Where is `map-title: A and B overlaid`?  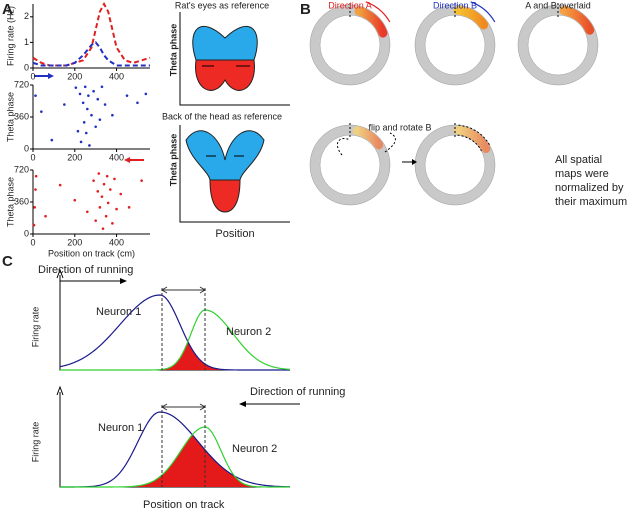 map-title: A and B overlaid is located at coordinates (558, 5).